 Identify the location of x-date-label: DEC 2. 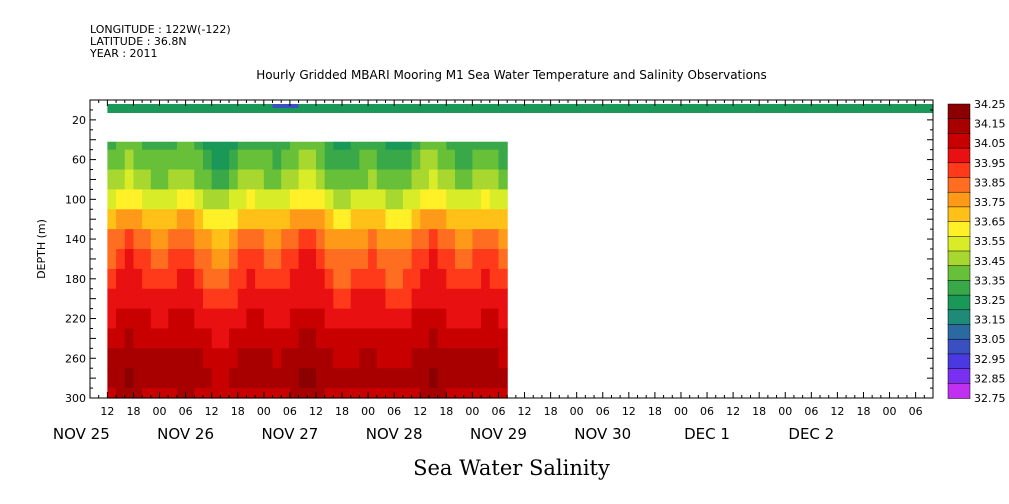
(811, 434).